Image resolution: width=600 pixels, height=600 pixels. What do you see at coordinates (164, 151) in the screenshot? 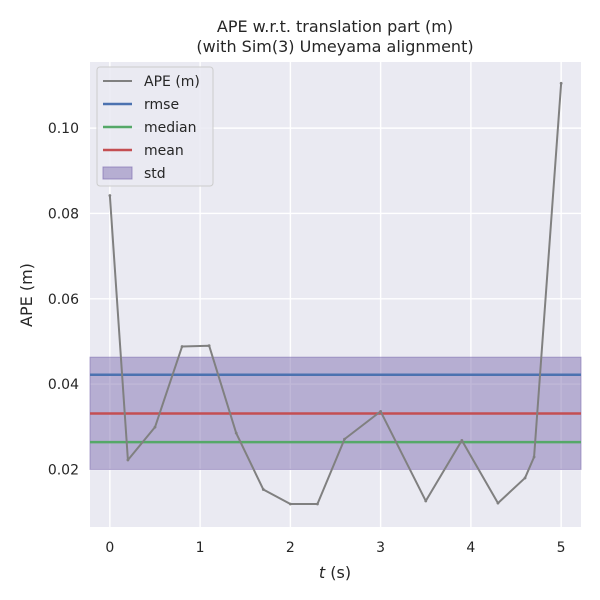
I see `legend-label: mean` at bounding box center [164, 151].